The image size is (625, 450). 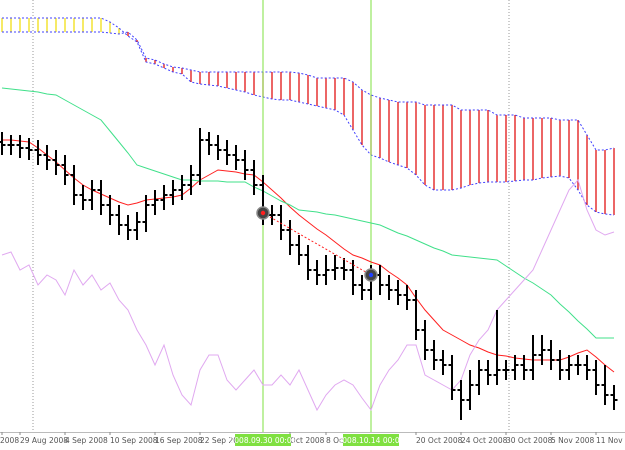 What do you see at coordinates (610, 440) in the screenshot?
I see `x-tick-label: 11 Nov 20` at bounding box center [610, 440].